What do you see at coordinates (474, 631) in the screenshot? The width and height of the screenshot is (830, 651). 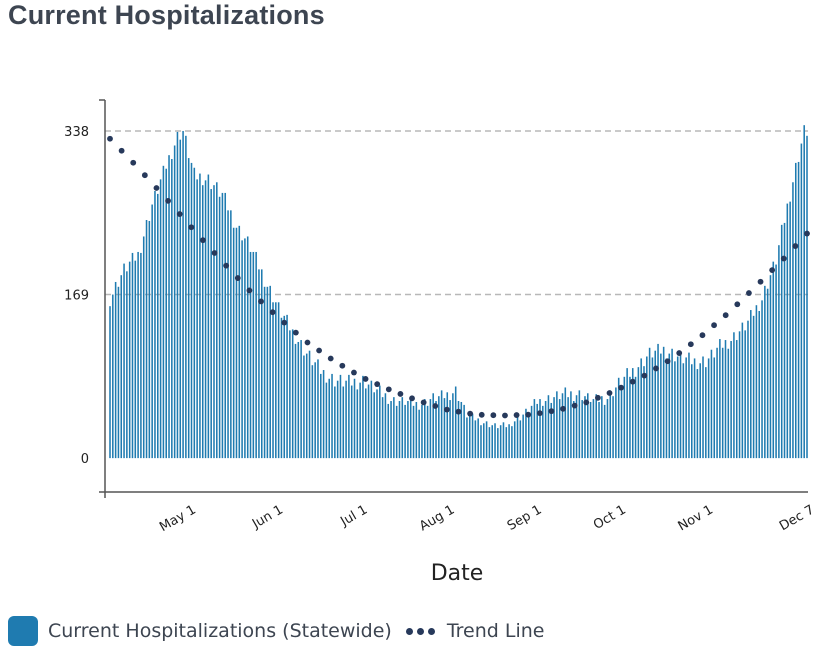 I see `legend-item-trend: Trend Line` at bounding box center [474, 631].